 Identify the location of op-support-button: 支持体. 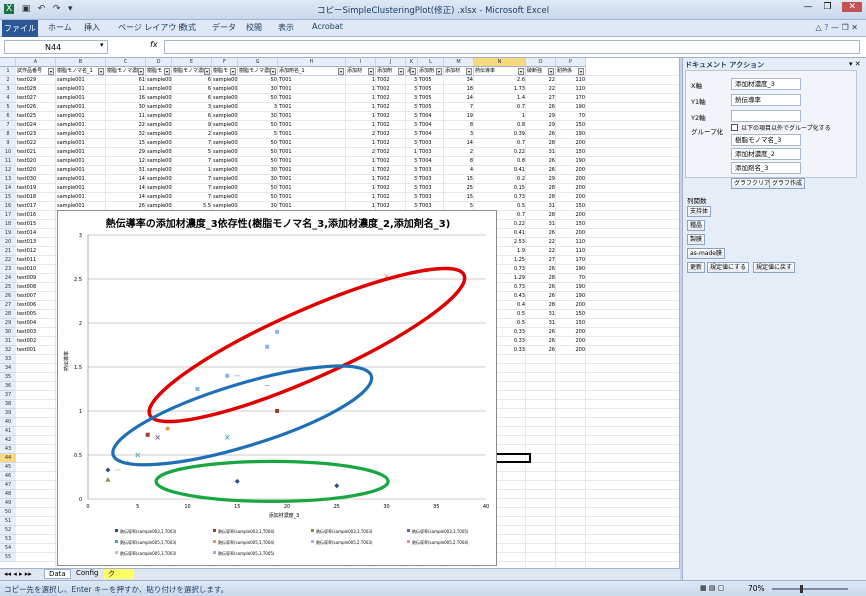
(699, 211).